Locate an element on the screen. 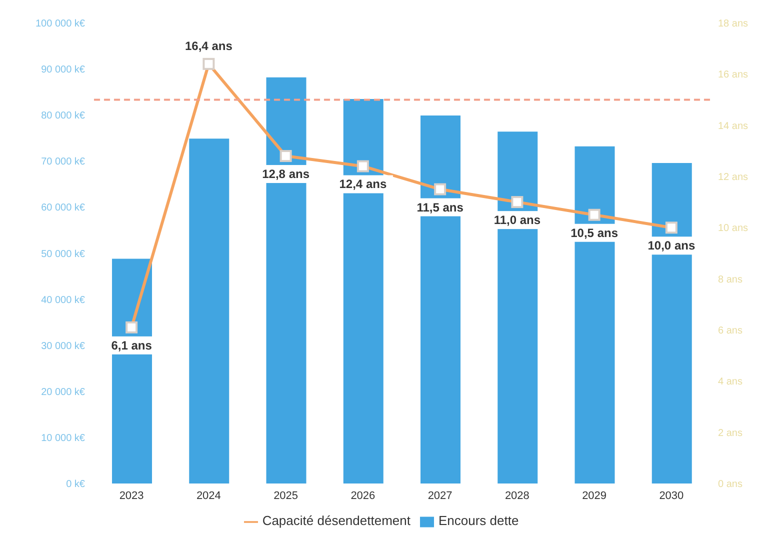 This screenshot has width=773, height=542. y2-tick-label: 8 ans is located at coordinates (730, 280).